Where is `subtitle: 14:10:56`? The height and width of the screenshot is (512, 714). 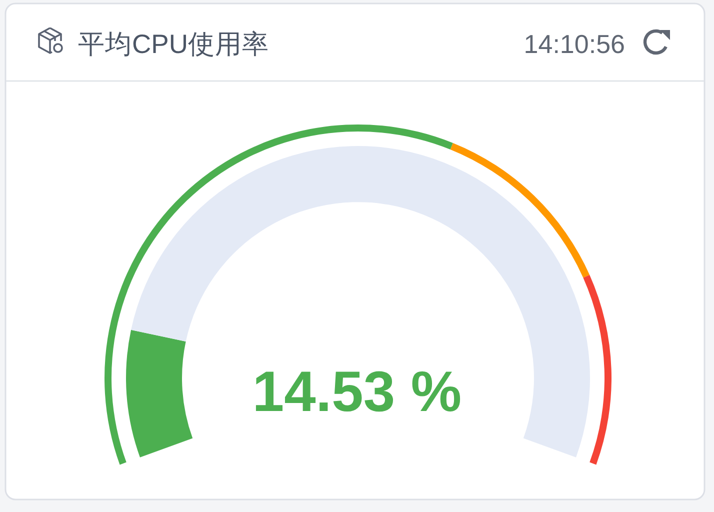 subtitle: 14:10:56 is located at coordinates (574, 44).